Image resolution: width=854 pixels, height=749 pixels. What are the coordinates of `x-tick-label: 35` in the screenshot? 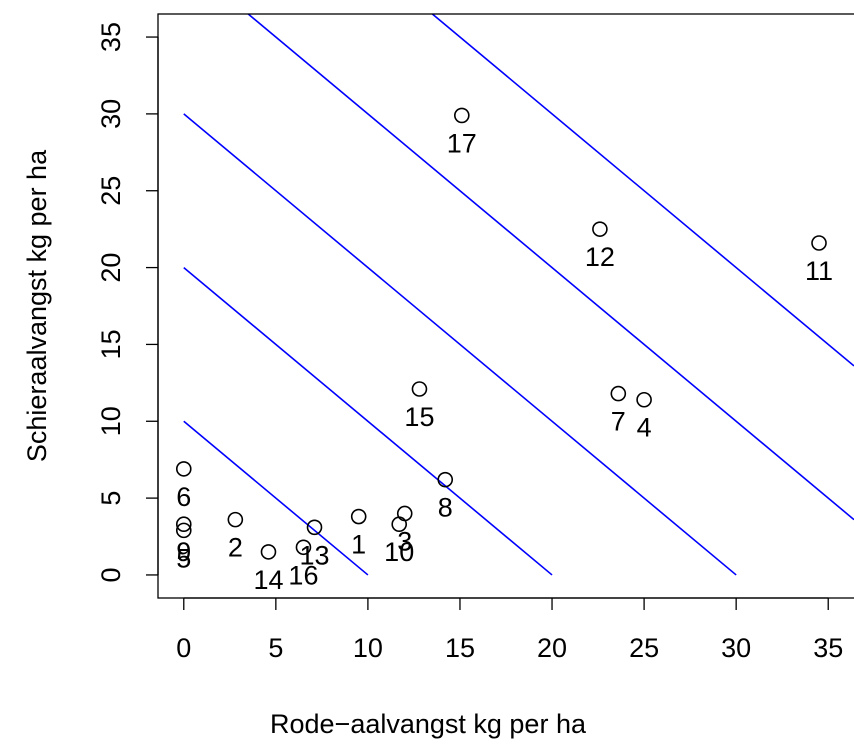 It's located at (828, 648).